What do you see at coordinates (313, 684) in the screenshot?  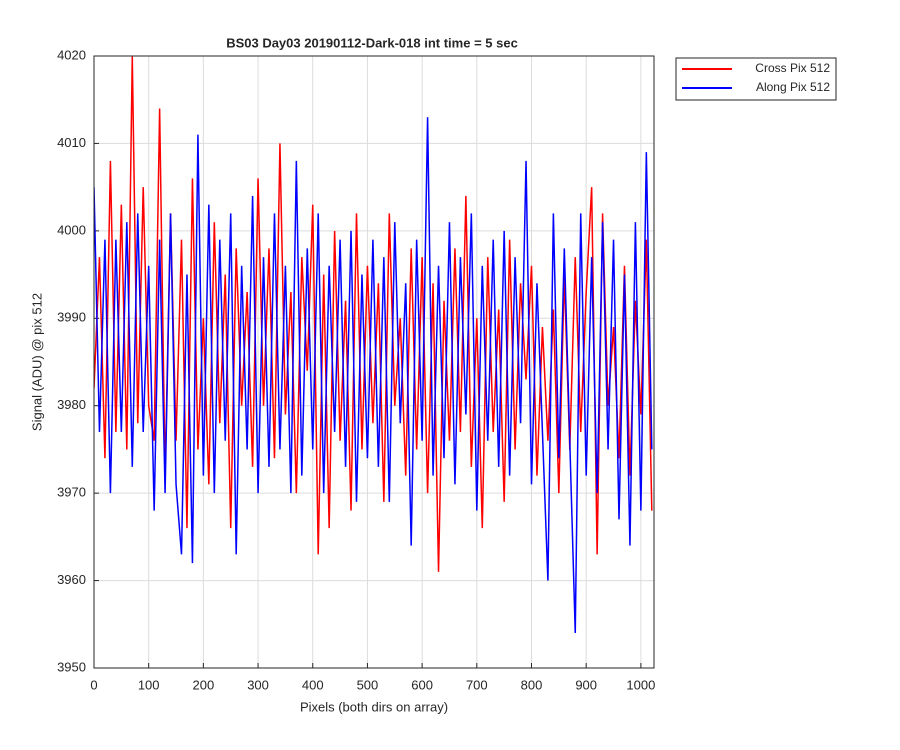 I see `x-tick-label: 400` at bounding box center [313, 684].